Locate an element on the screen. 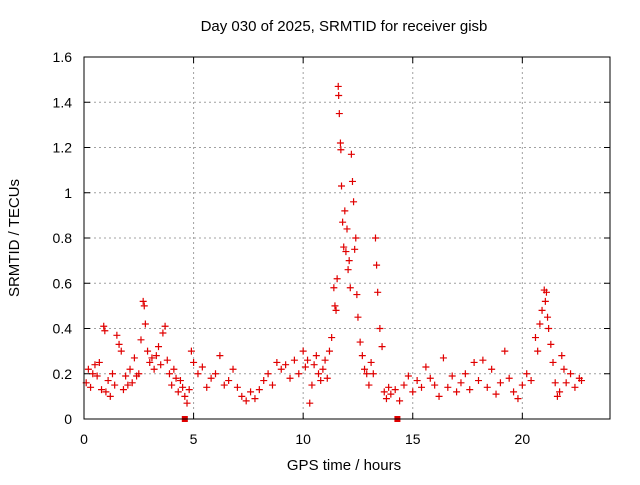  y-tick-label: 1.4 is located at coordinates (63, 102).